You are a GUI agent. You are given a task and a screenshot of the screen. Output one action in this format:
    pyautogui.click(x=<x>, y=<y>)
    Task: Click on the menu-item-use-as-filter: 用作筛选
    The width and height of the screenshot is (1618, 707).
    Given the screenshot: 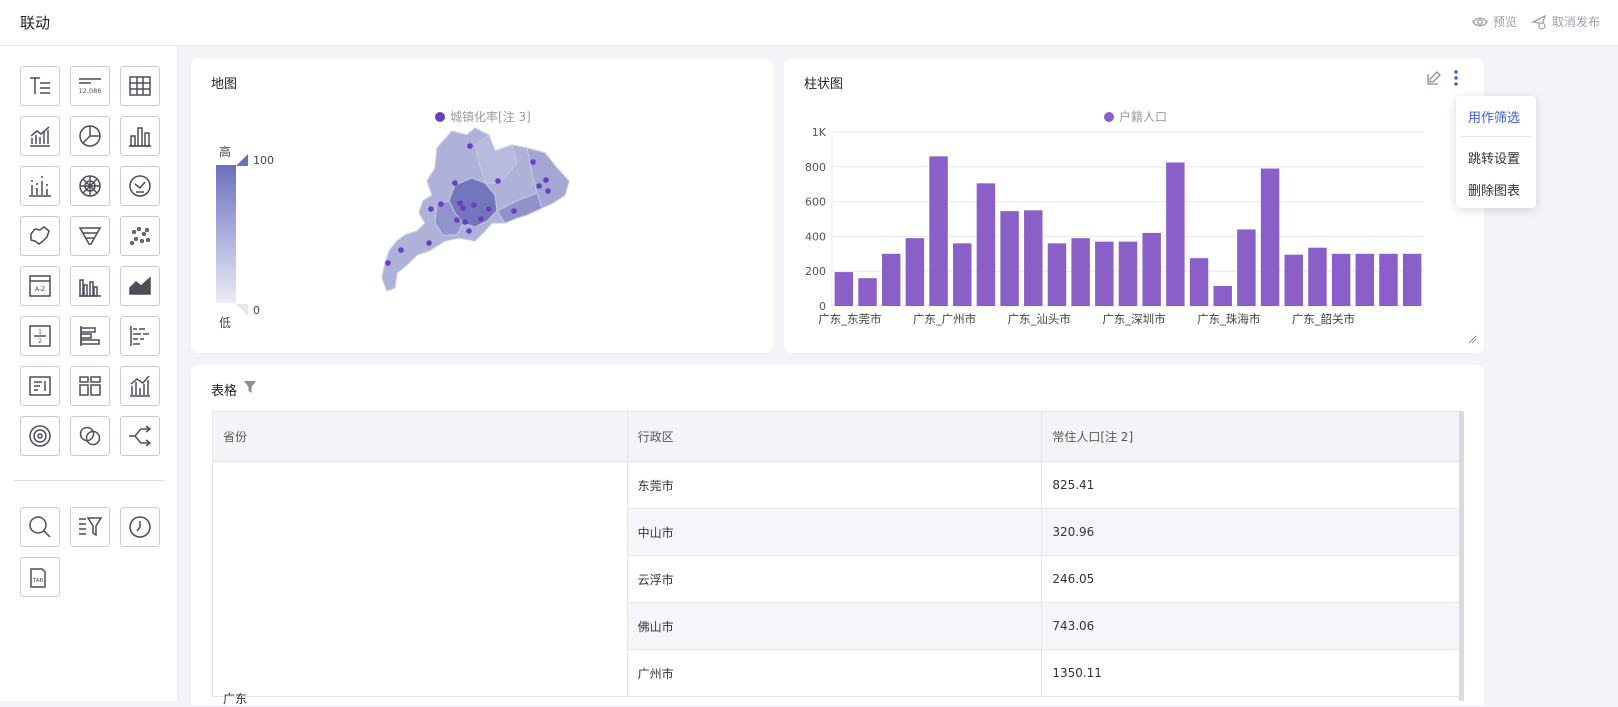 What is the action you would take?
    pyautogui.click(x=1494, y=118)
    